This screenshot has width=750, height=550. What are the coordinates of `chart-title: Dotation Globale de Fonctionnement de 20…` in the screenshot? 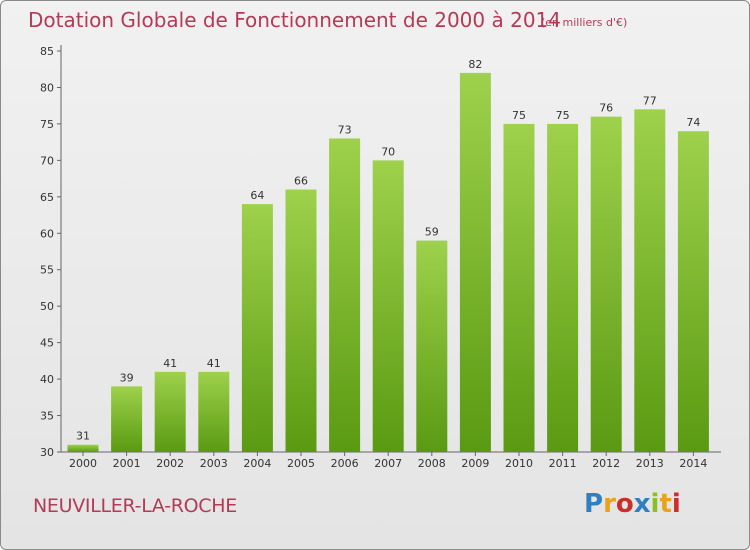 It's located at (294, 20).